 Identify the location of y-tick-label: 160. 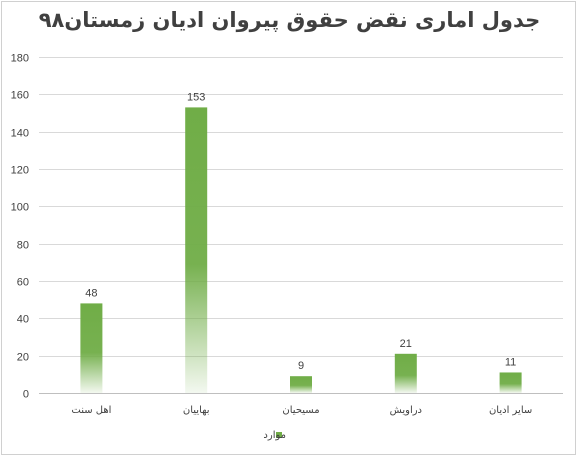
(20, 96).